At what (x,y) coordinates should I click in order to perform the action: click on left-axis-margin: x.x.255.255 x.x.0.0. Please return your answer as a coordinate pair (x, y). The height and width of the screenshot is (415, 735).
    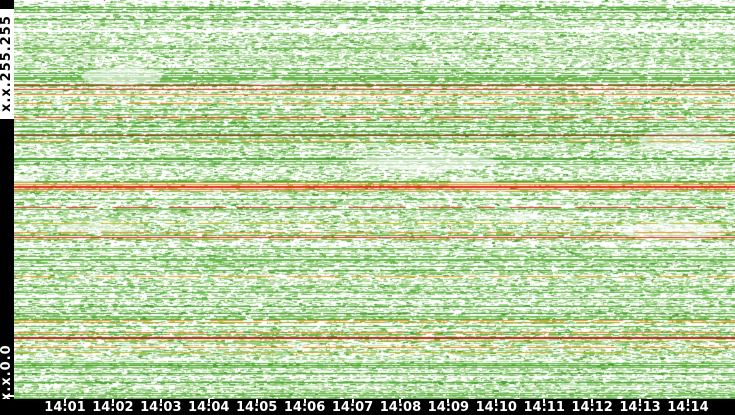
    Looking at the image, I should click on (7, 207).